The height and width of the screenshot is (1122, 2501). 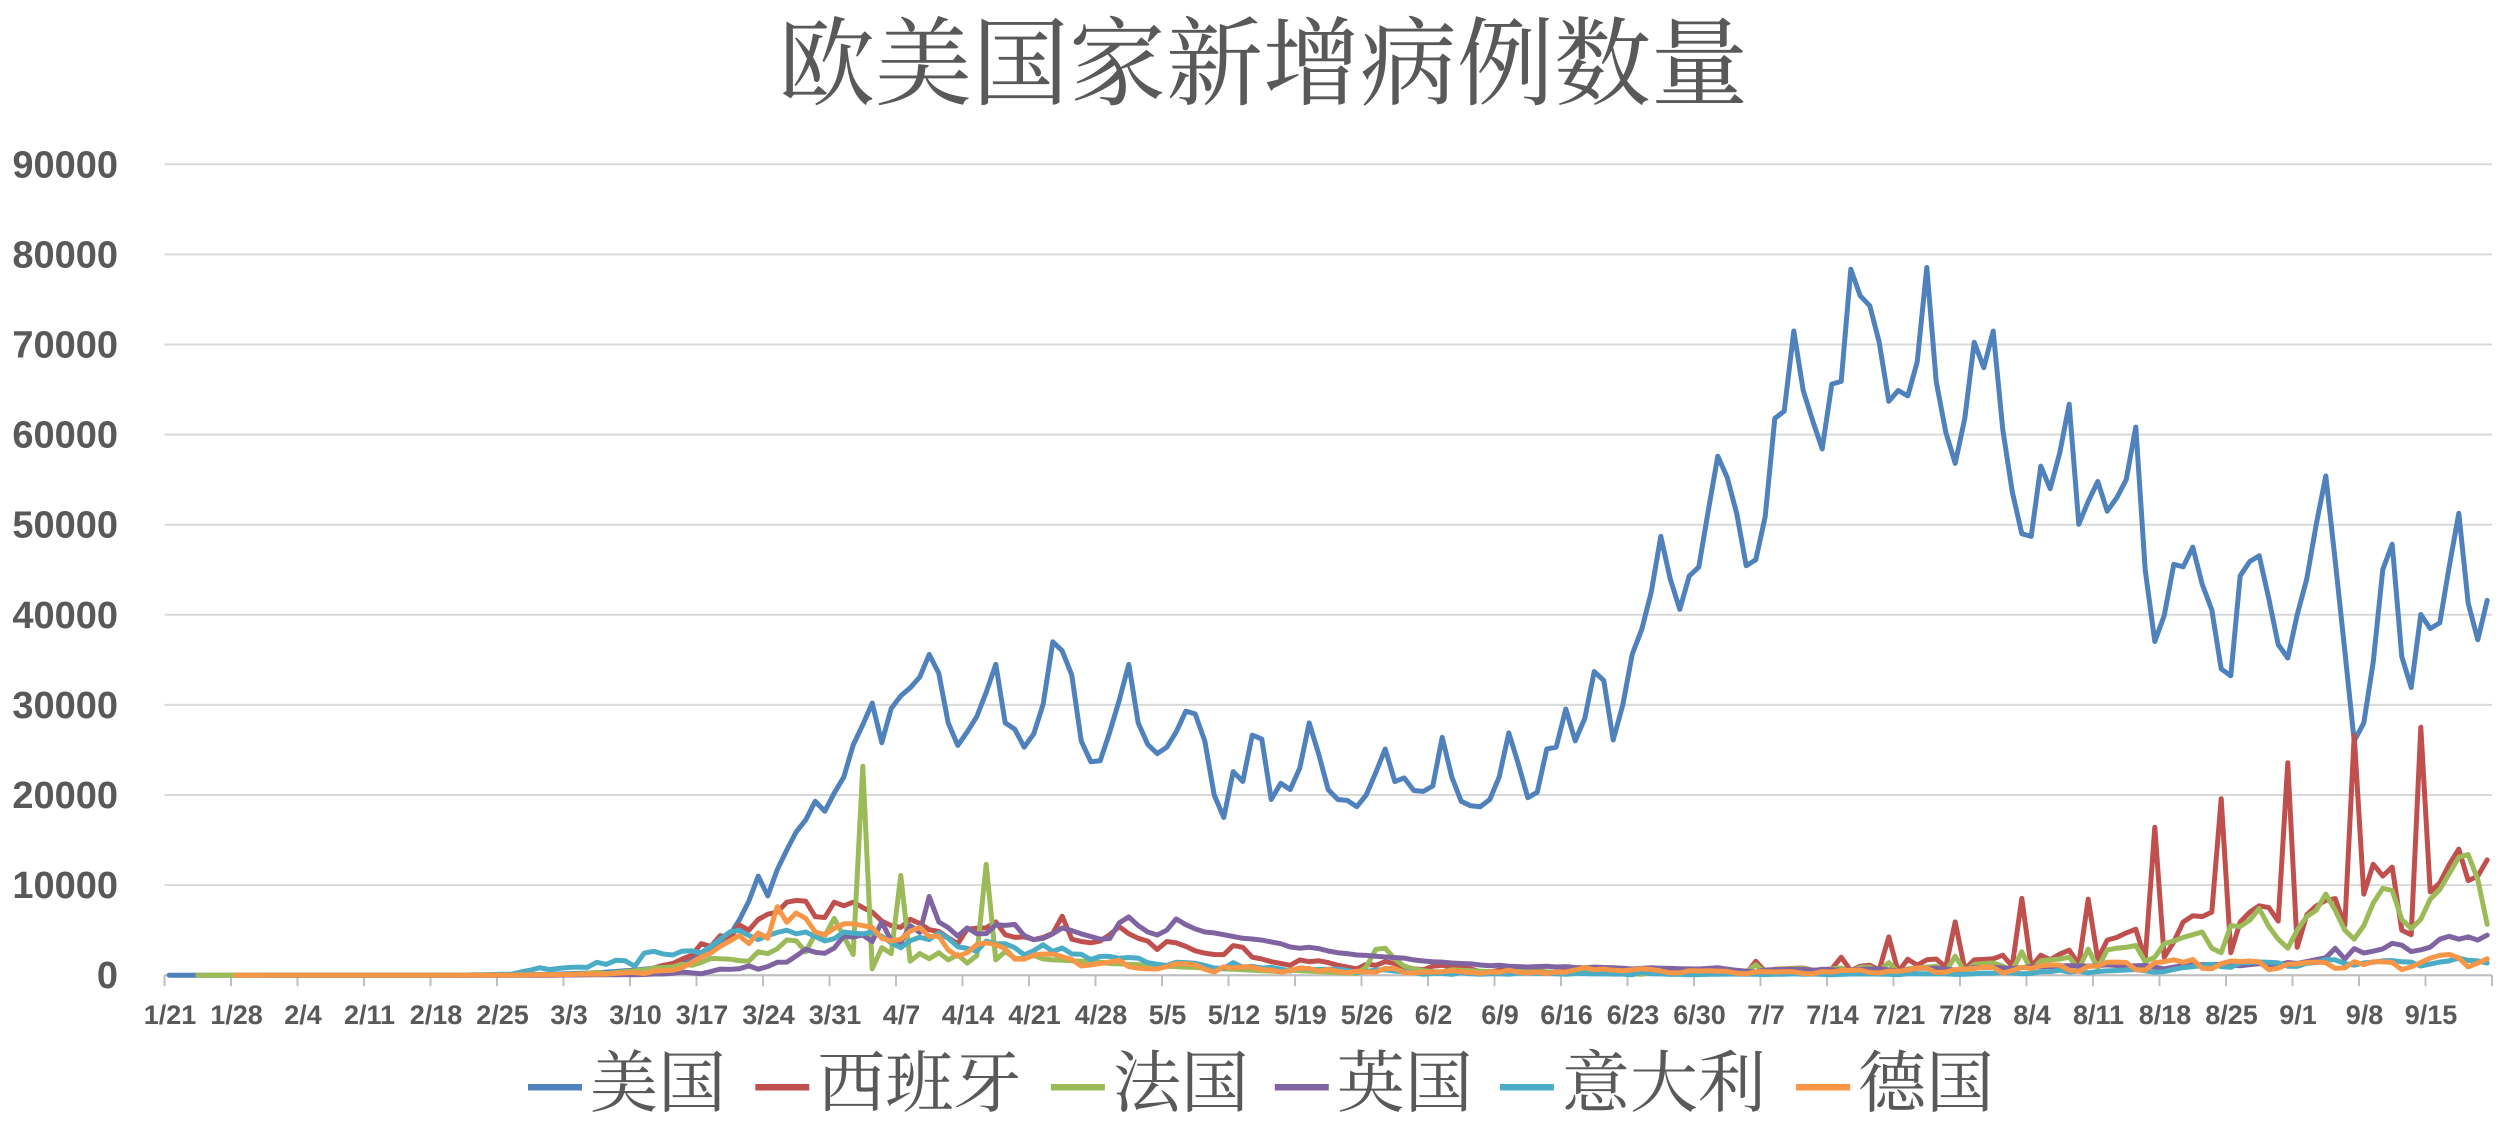 I want to click on svg-text: 5/19, so click(x=1300, y=1015).